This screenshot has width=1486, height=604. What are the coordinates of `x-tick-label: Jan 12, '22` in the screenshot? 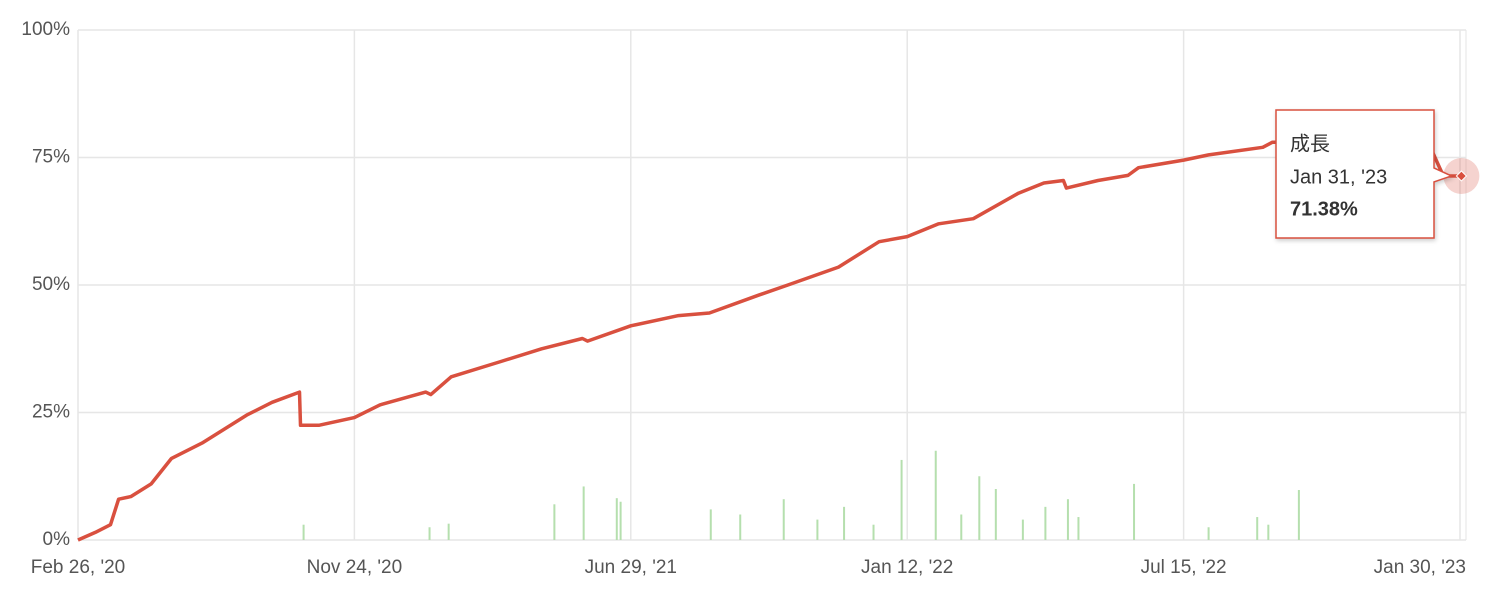 It's located at (907, 567).